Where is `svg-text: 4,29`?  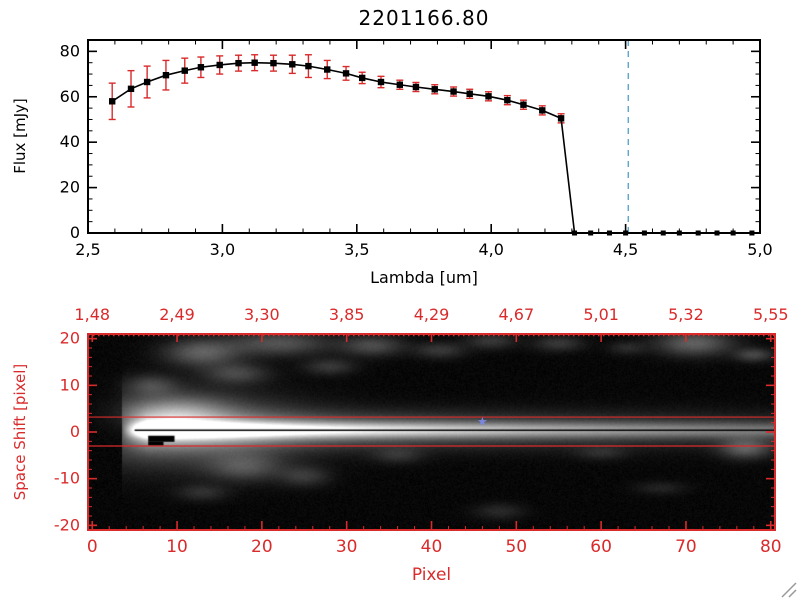 svg-text: 4,29 is located at coordinates (432, 314).